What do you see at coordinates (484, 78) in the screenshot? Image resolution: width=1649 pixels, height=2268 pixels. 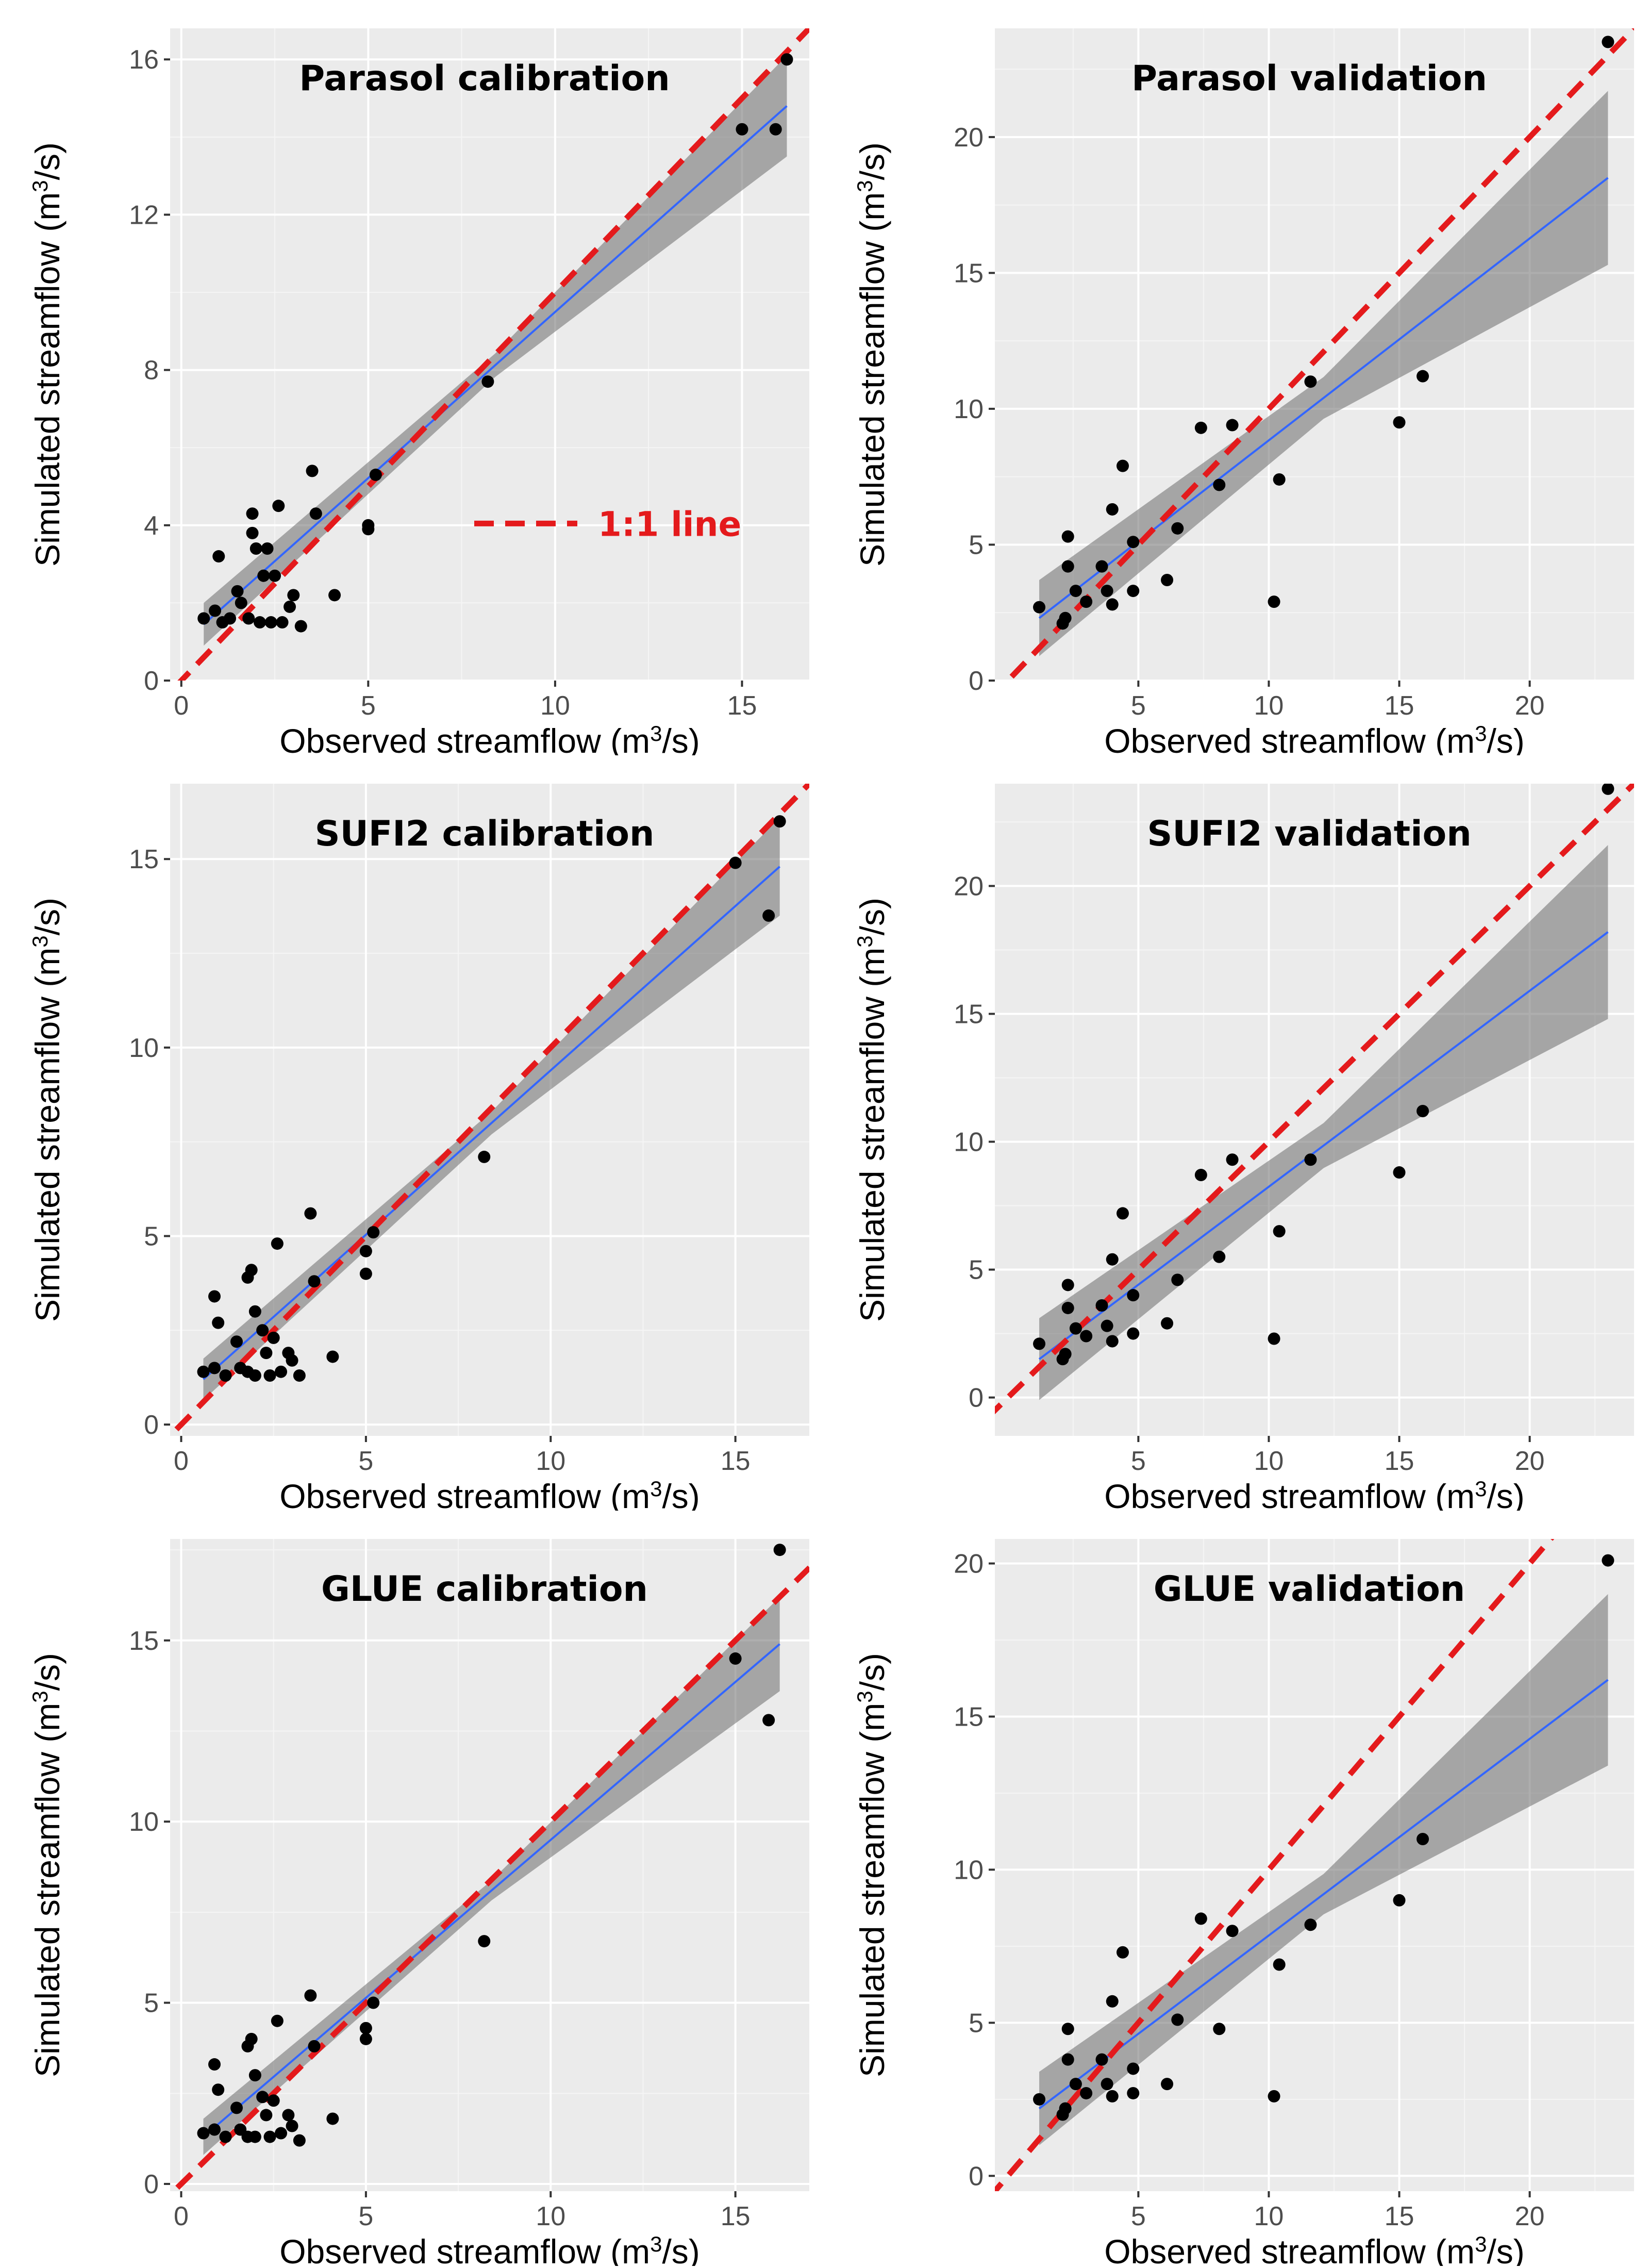 I see `panel-title: Parasol calibration` at bounding box center [484, 78].